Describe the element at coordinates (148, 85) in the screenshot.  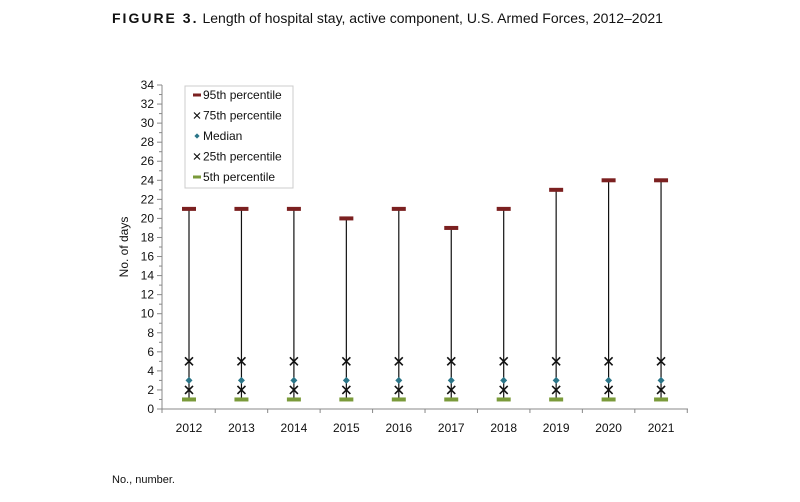
I see `y-tick-label: 34` at that location.